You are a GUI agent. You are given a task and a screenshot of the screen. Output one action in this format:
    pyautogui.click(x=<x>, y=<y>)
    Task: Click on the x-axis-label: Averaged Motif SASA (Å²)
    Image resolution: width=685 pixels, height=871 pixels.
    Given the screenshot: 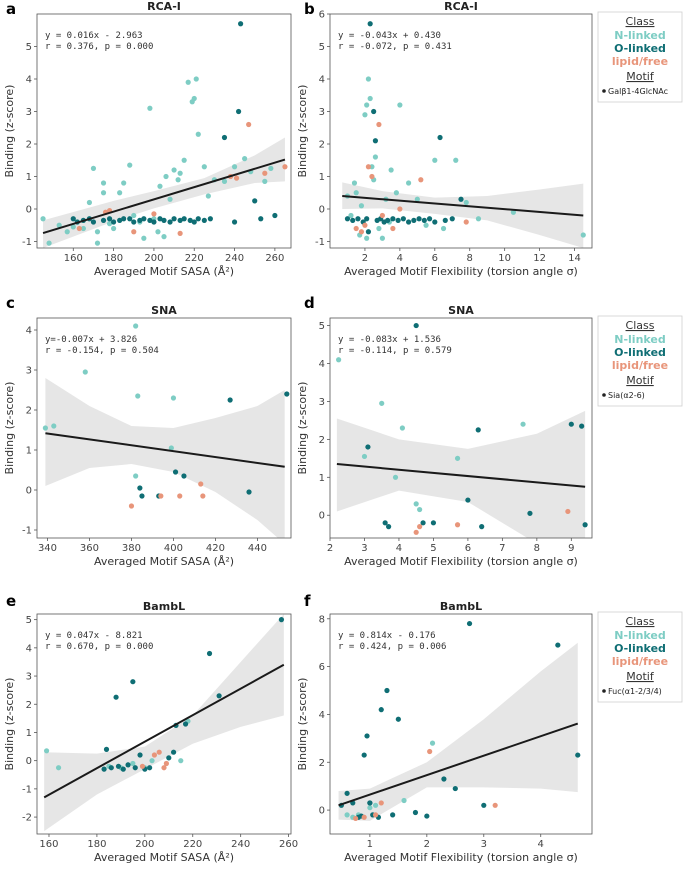 What is the action you would take?
    pyautogui.click(x=164, y=857)
    